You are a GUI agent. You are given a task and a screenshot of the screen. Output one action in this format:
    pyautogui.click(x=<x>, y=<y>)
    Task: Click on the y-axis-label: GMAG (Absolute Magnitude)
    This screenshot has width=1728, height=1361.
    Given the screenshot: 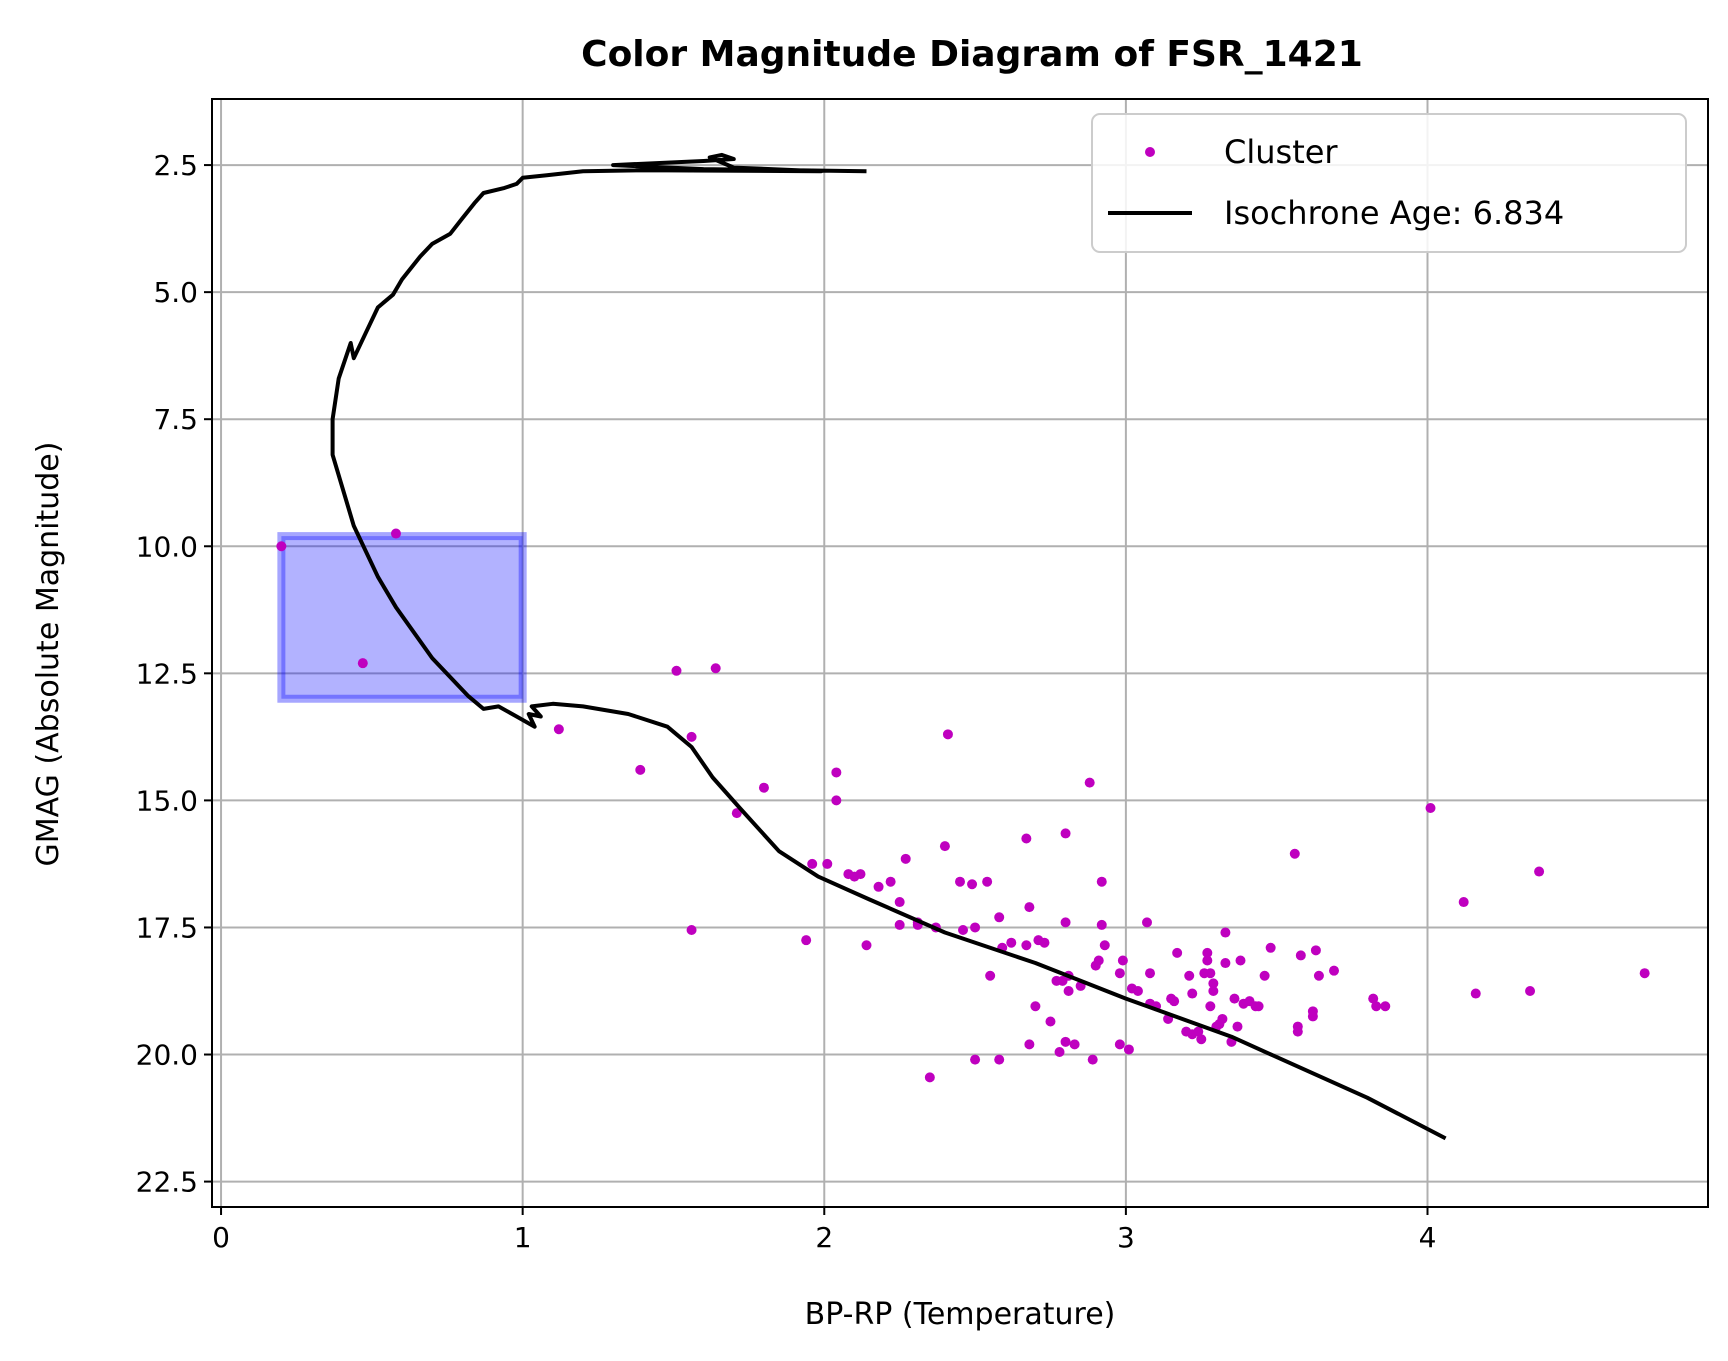 What is the action you would take?
    pyautogui.click(x=48, y=654)
    